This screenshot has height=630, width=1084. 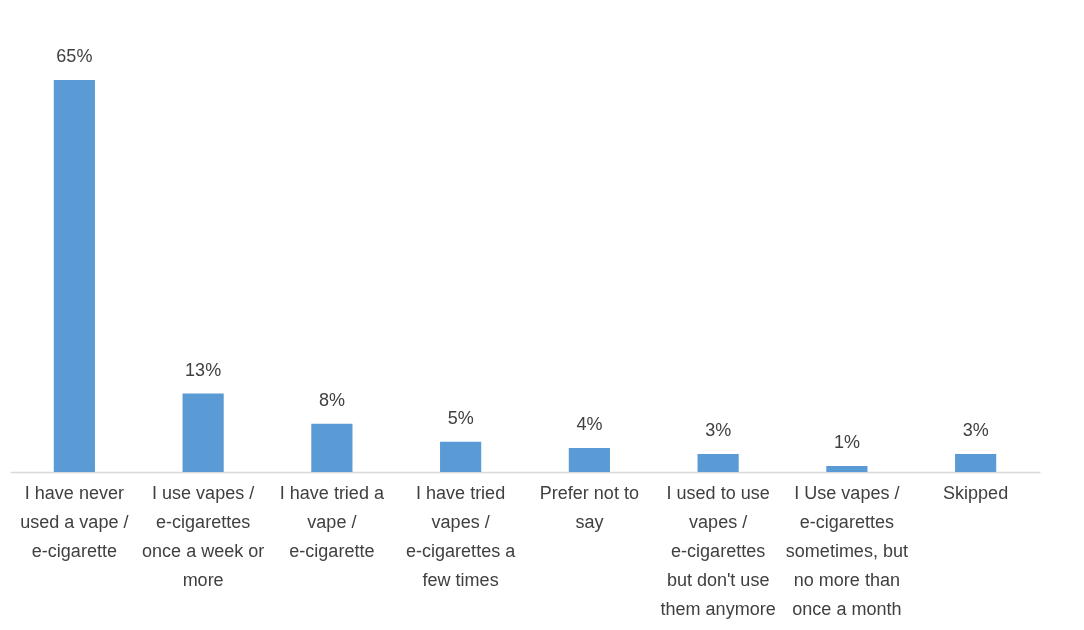 I want to click on data-label: 4%, so click(x=589, y=423).